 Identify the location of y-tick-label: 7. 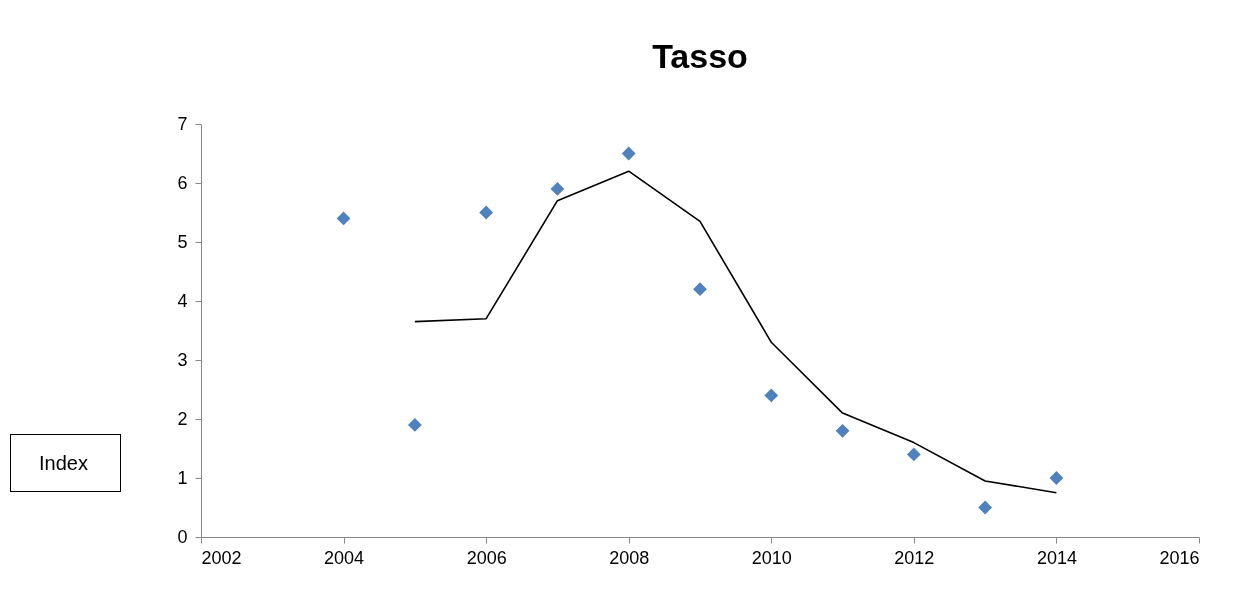
(182, 123).